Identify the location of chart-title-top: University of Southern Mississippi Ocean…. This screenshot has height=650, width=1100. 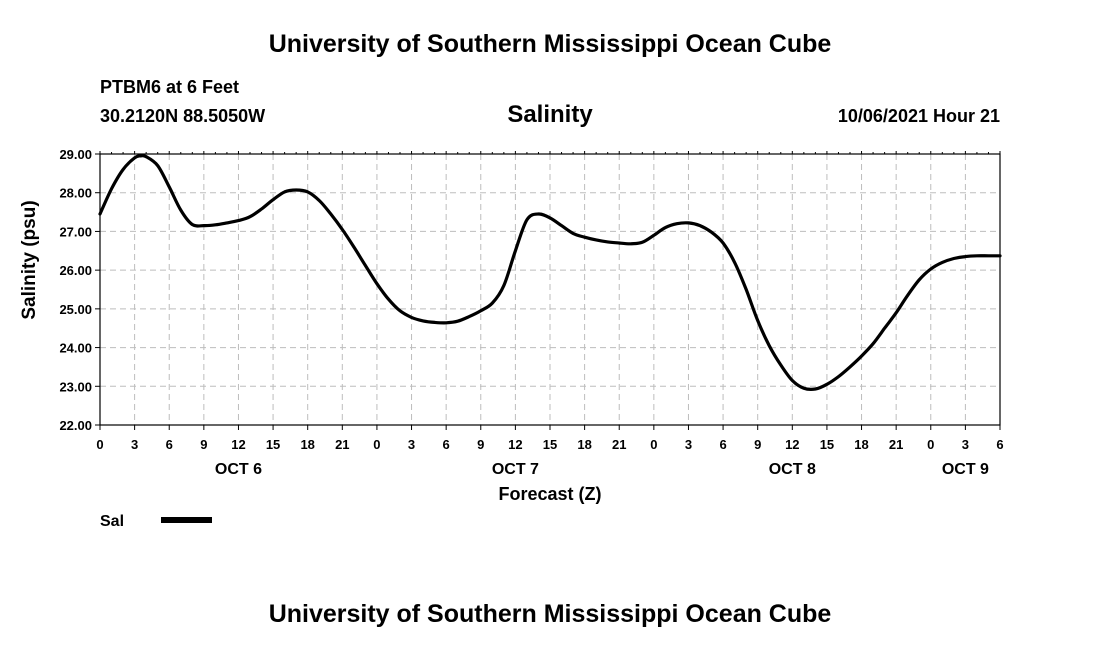
(550, 44).